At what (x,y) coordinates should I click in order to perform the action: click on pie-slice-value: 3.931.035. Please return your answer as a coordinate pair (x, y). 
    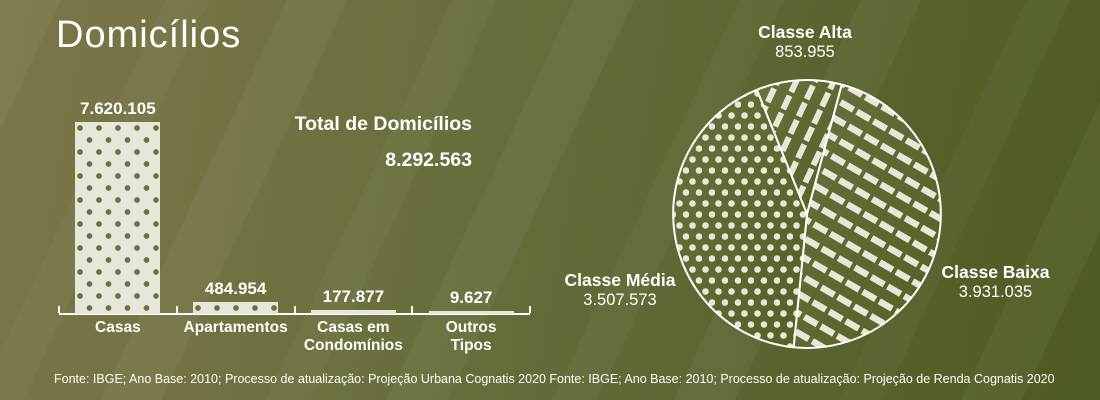
    Looking at the image, I should click on (995, 292).